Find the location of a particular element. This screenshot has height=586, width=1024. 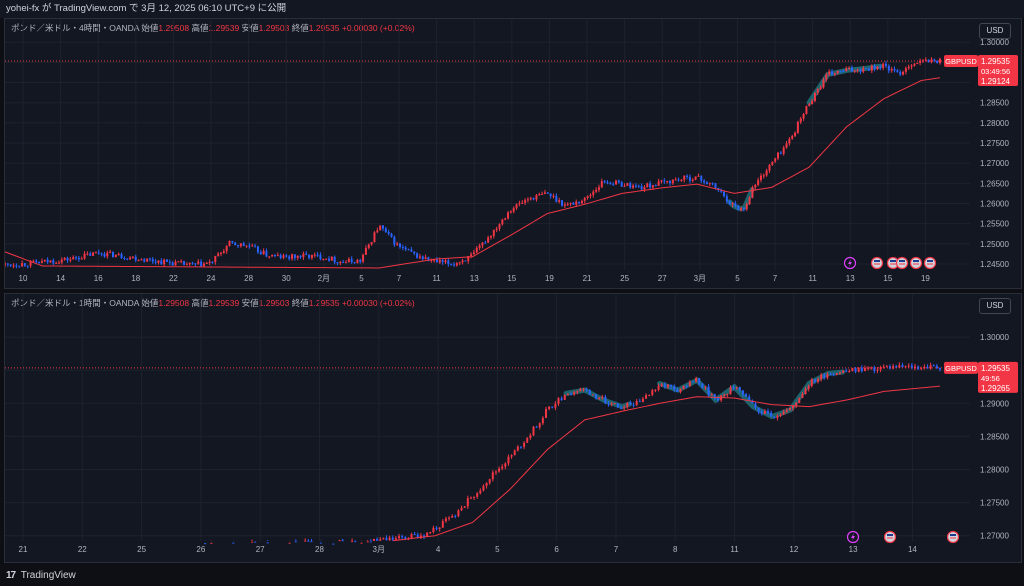

date-tick-label: 25 is located at coordinates (141, 549).